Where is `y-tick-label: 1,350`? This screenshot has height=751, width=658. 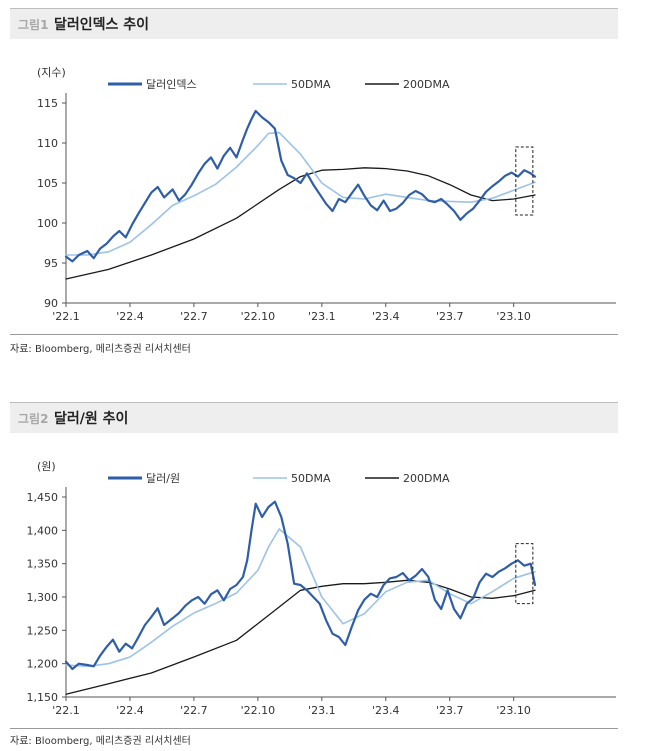 y-tick-label: 1,350 is located at coordinates (43, 564).